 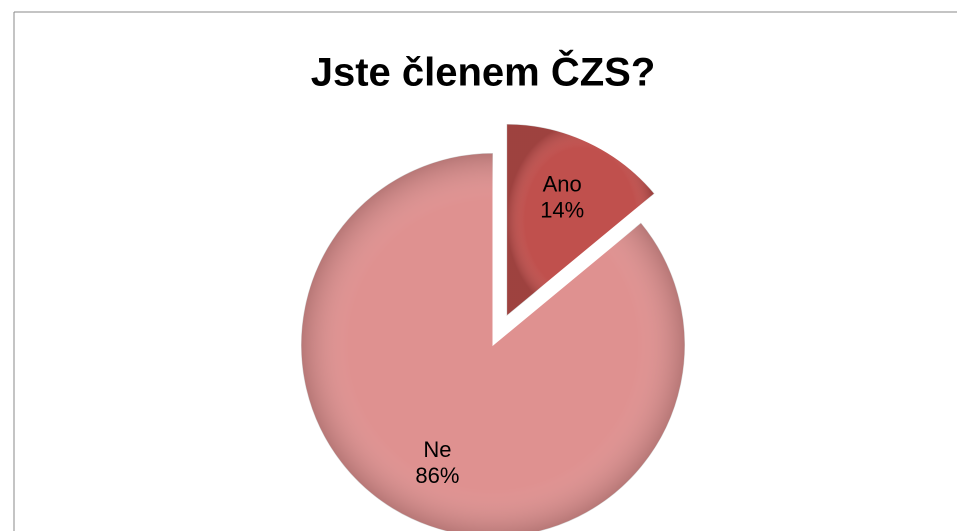 I want to click on slice-category-label: Ne, so click(x=437, y=449).